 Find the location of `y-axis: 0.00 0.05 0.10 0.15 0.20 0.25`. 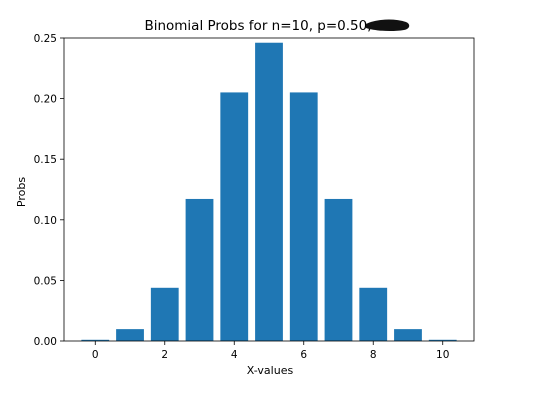

y-axis: 0.00 0.05 0.10 0.15 0.20 0.25 is located at coordinates (49, 190).